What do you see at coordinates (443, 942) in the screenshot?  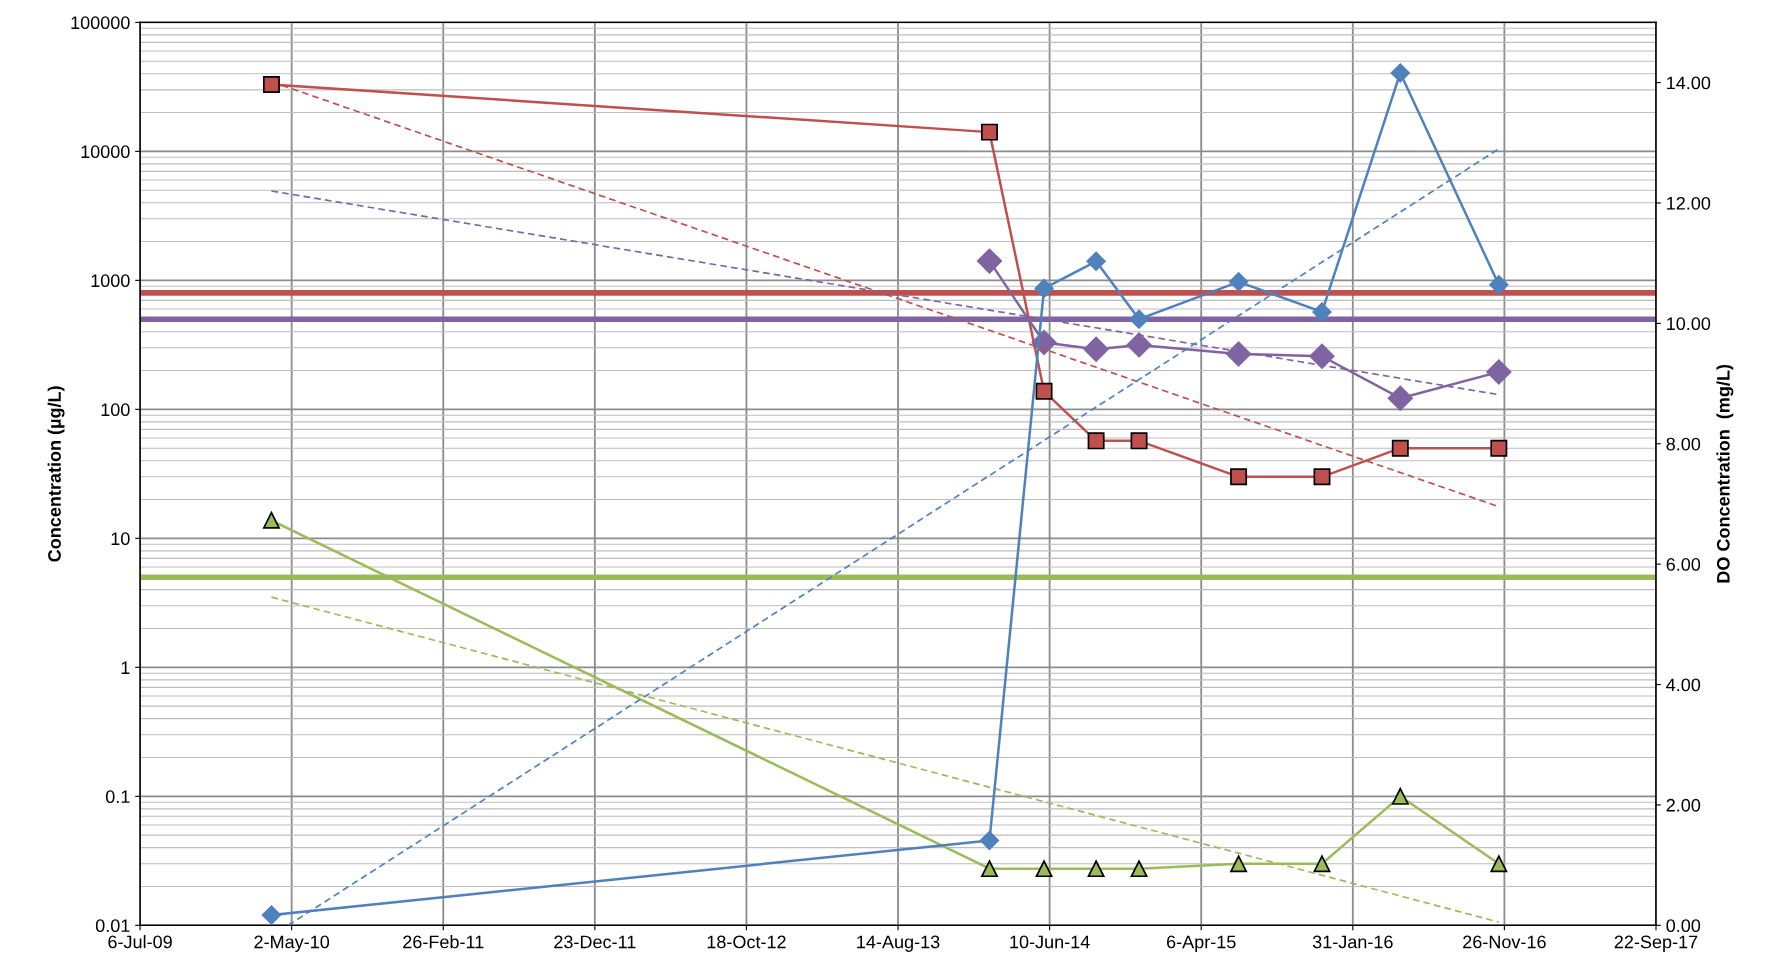 I see `x-tick-label: 26-Feb-11` at bounding box center [443, 942].